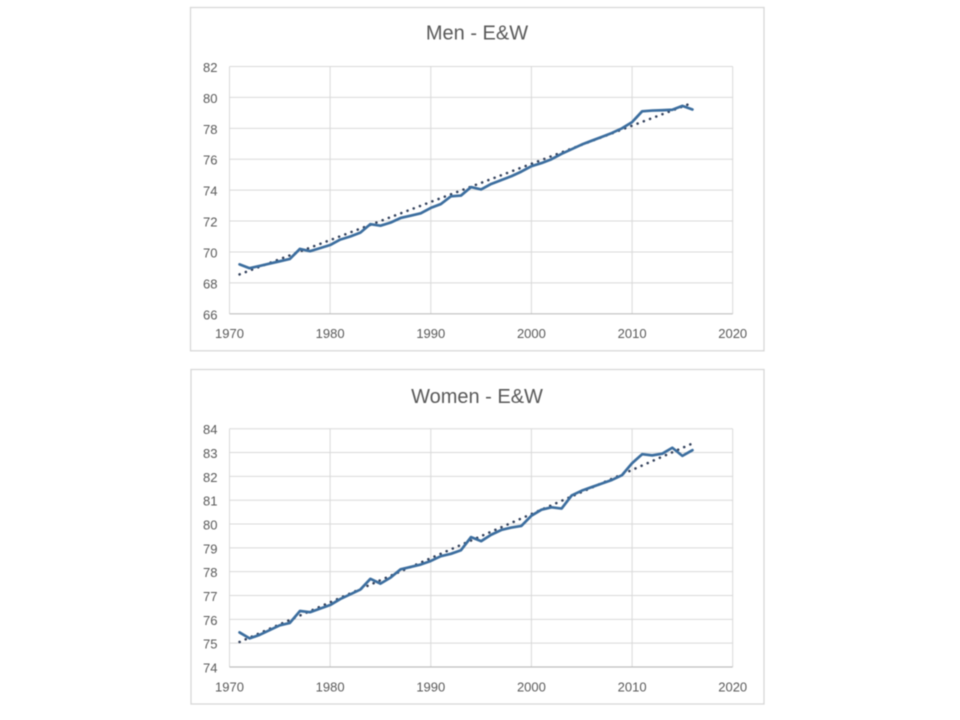 This screenshot has height=720, width=960. Describe the element at coordinates (210, 596) in the screenshot. I see `svg-text: 77` at that location.